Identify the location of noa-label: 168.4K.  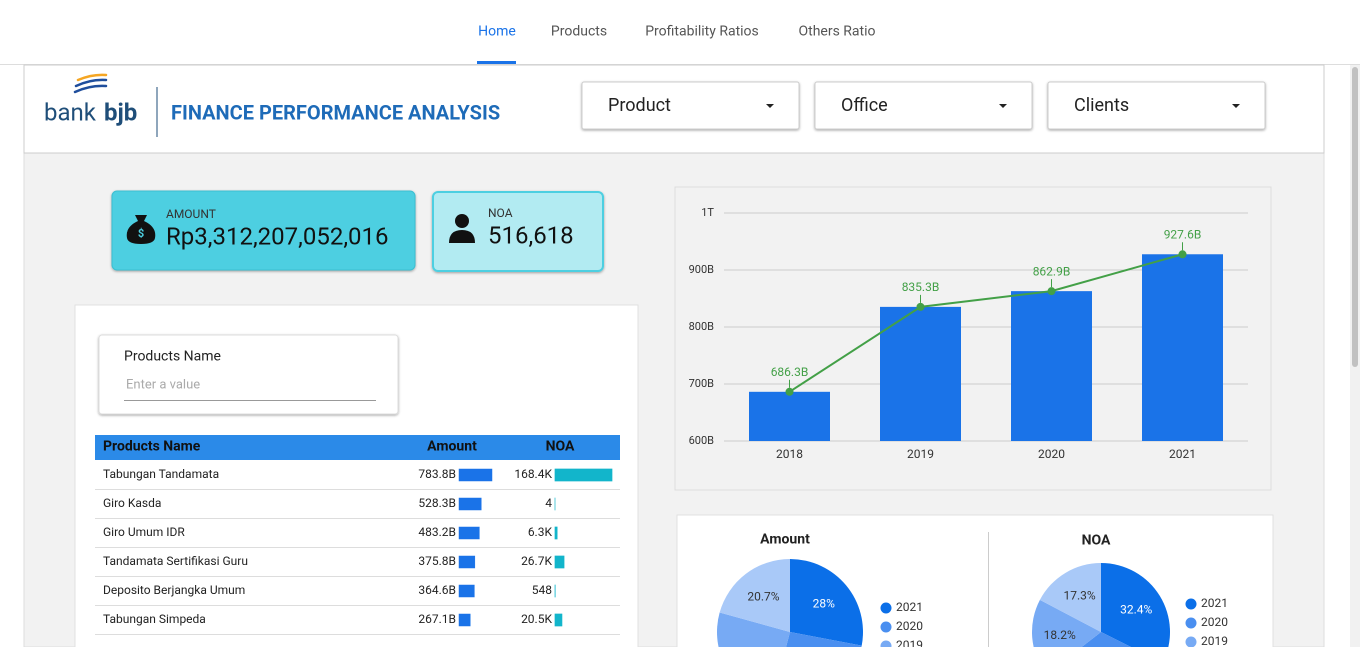
(533, 474).